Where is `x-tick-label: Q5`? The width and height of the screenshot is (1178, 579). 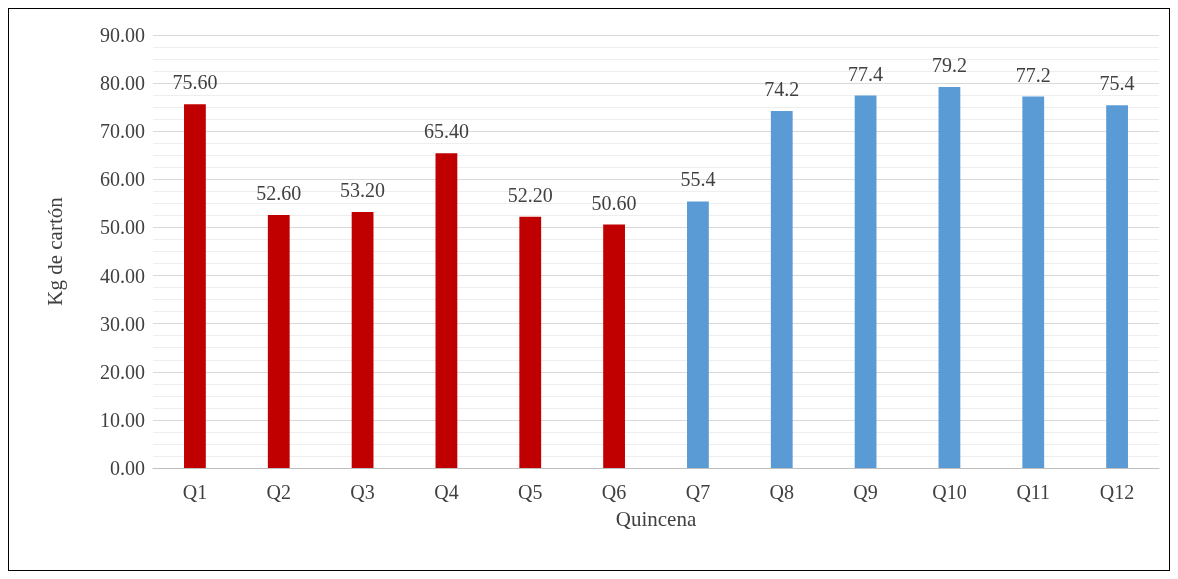
x-tick-label: Q5 is located at coordinates (530, 492).